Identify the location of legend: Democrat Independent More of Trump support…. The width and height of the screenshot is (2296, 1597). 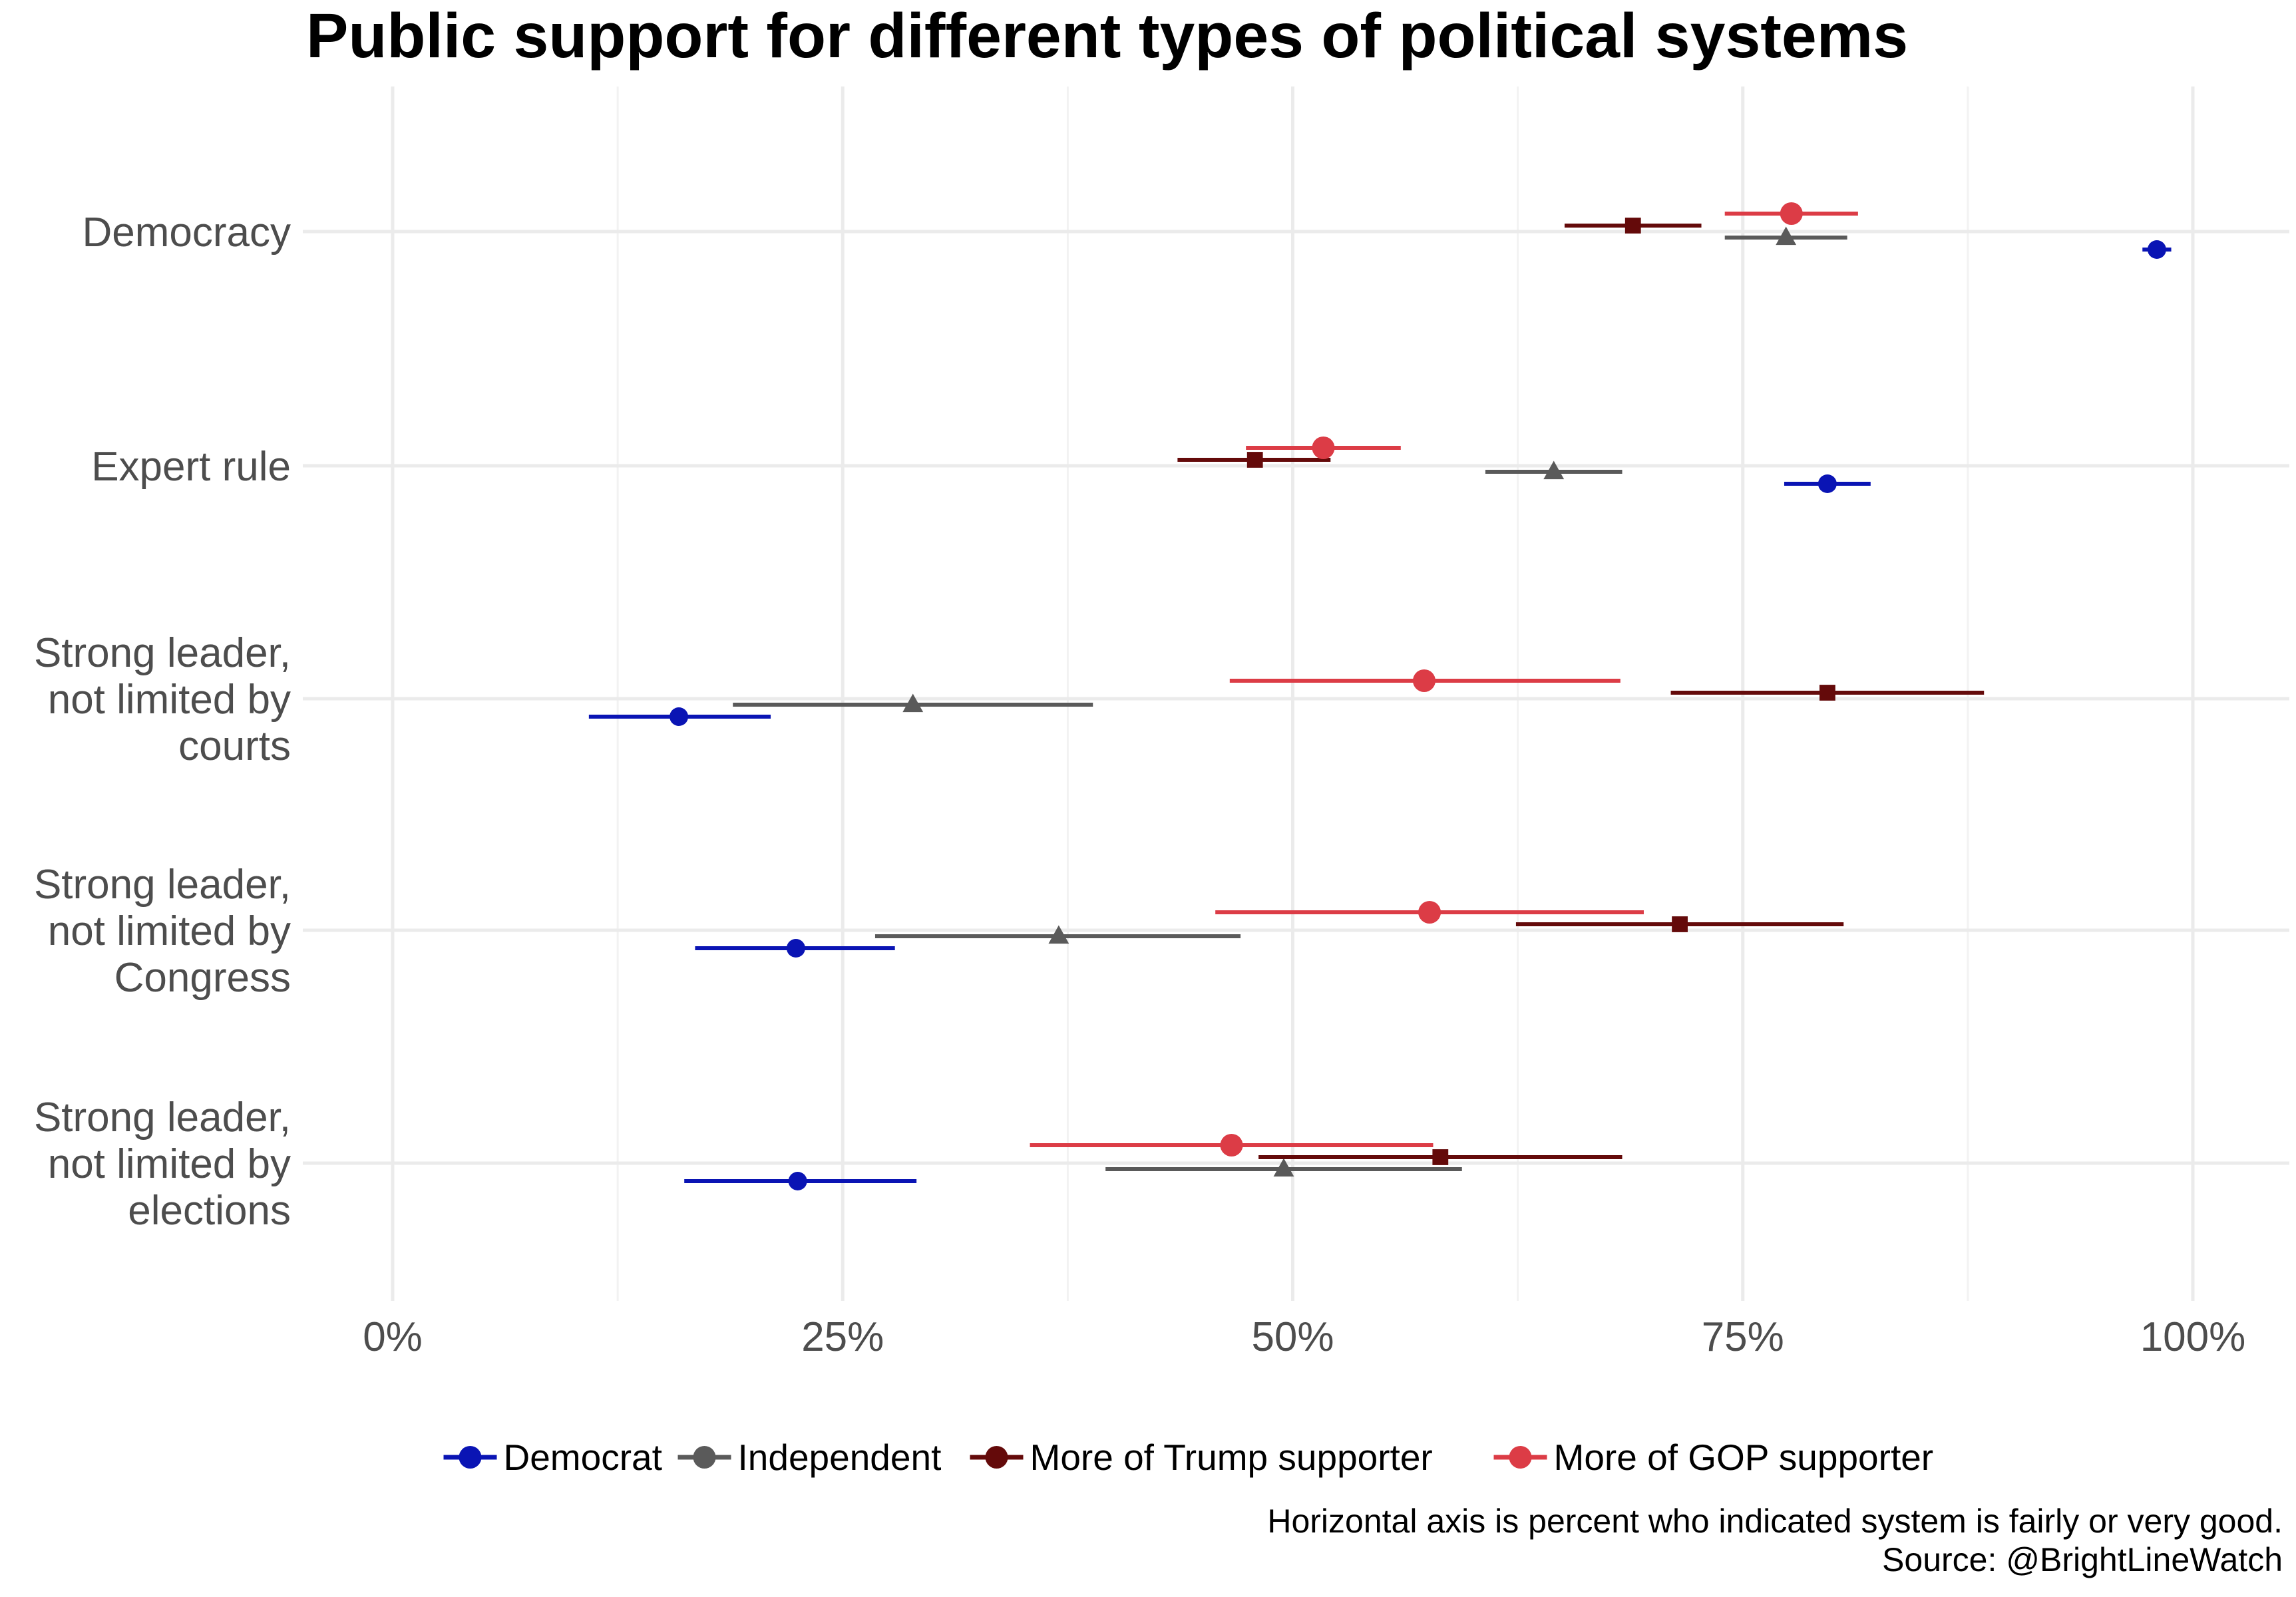
(1188, 1457).